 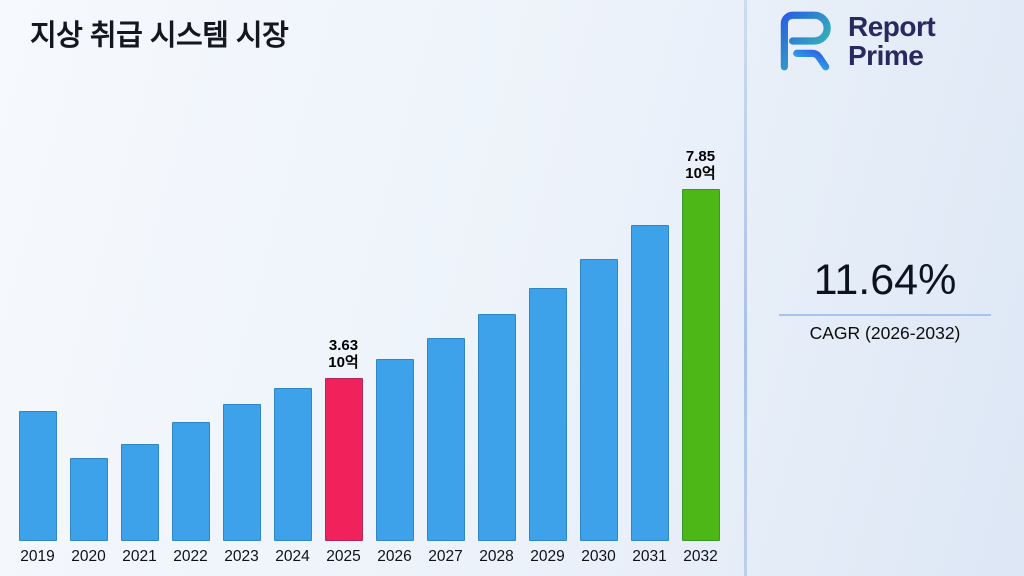 What do you see at coordinates (700, 165) in the screenshot?
I see `bar-value-label-2032: 7.85 10억` at bounding box center [700, 165].